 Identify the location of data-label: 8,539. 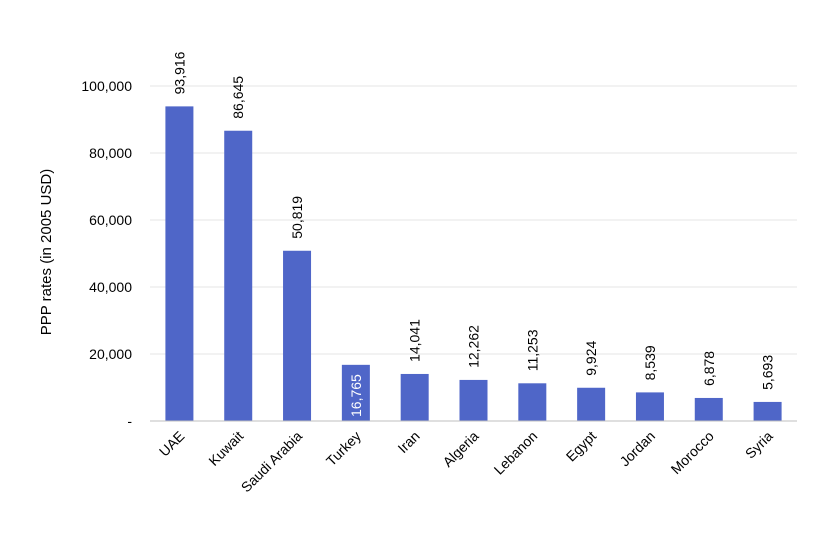
(650, 362).